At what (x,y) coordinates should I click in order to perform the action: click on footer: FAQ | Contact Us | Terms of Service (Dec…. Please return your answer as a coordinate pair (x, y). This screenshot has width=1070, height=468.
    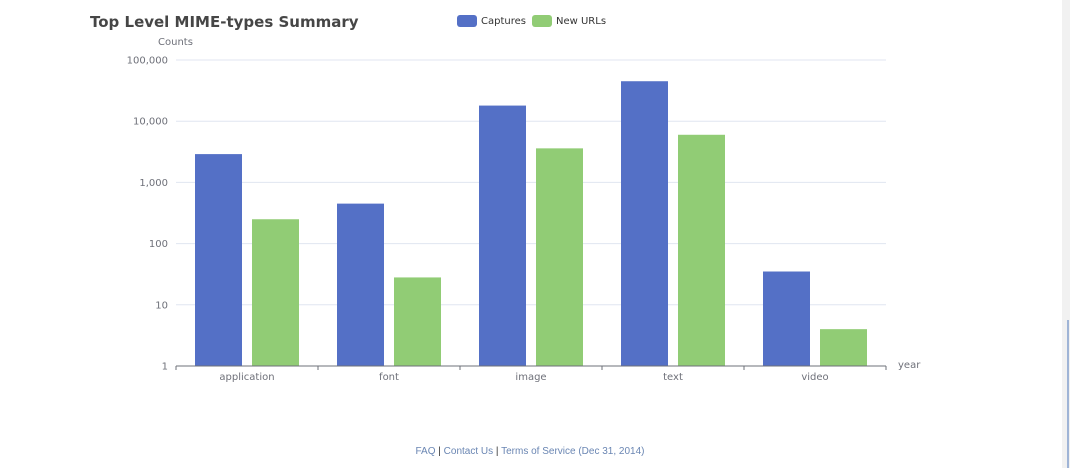
    Looking at the image, I should click on (530, 451).